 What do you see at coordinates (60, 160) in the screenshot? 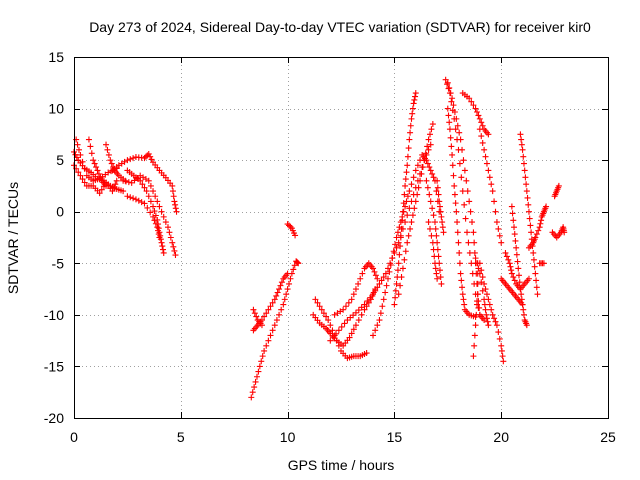
I see `y-tick-label: 5` at bounding box center [60, 160].